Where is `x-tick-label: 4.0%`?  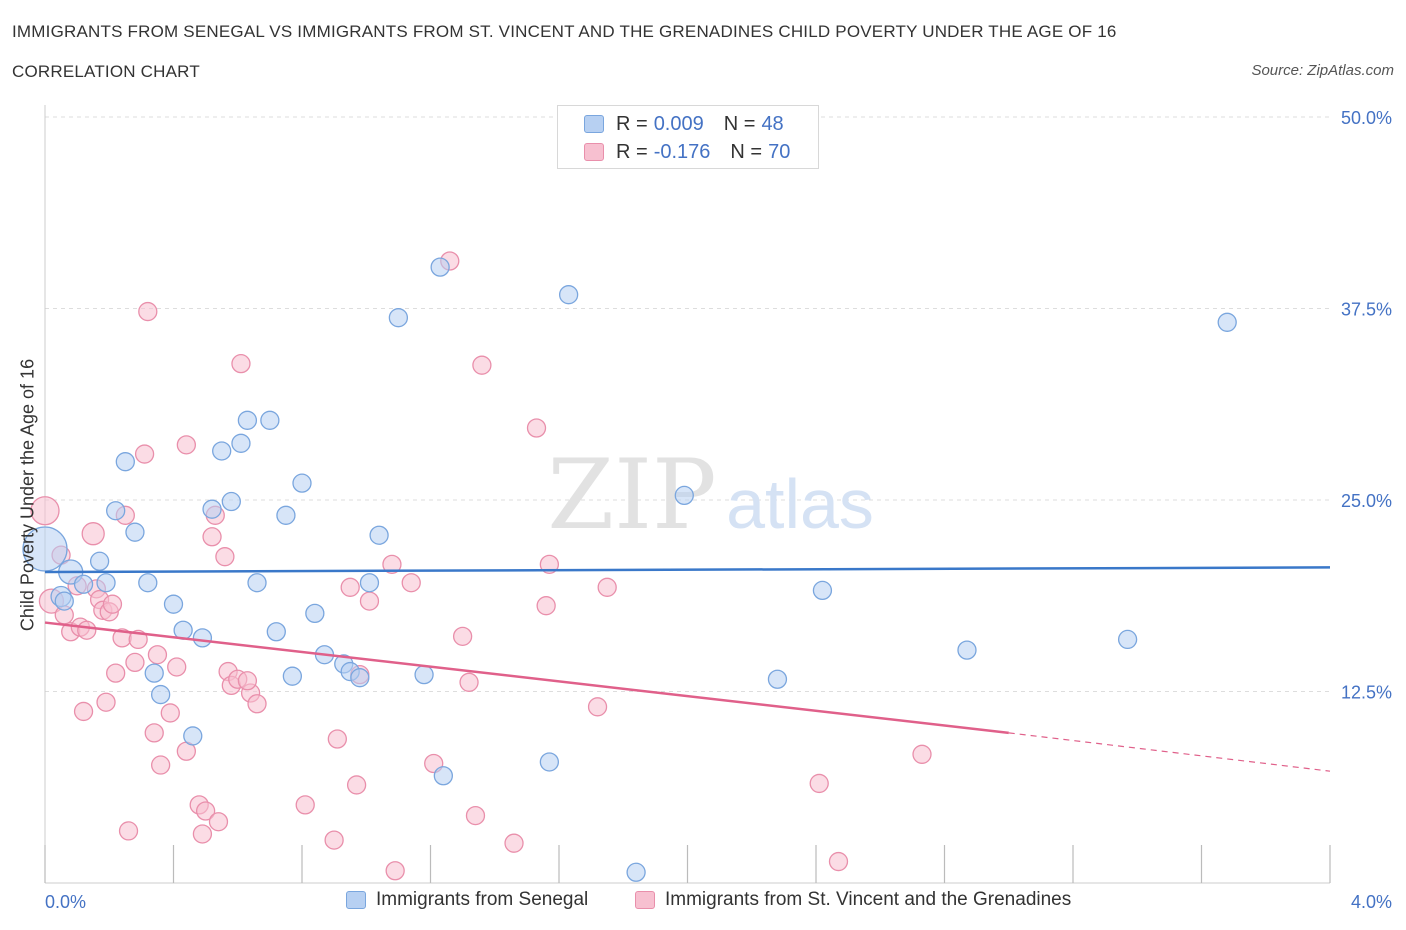 x-tick-label: 4.0% is located at coordinates (1371, 902).